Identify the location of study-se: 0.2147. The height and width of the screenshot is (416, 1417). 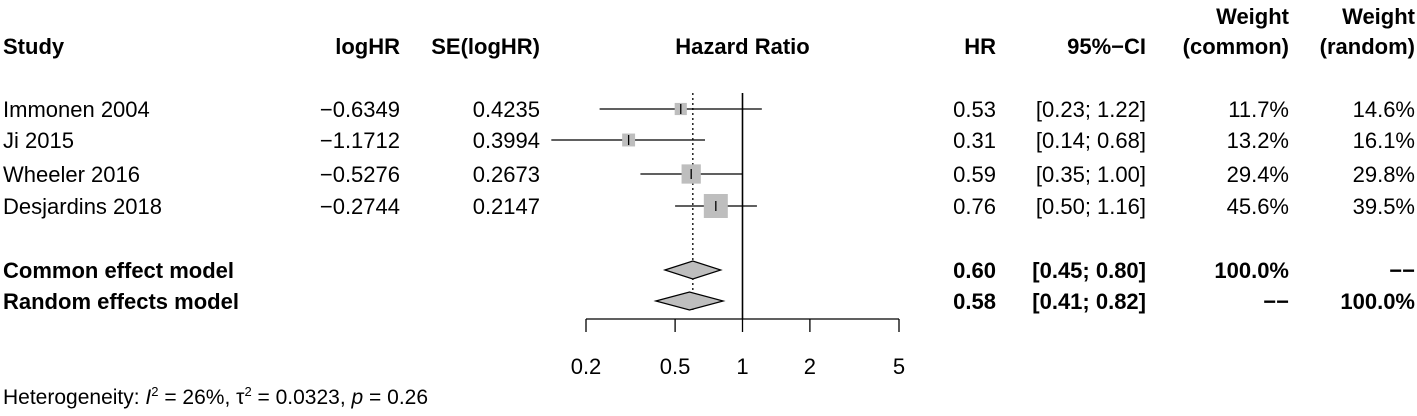
(506, 206).